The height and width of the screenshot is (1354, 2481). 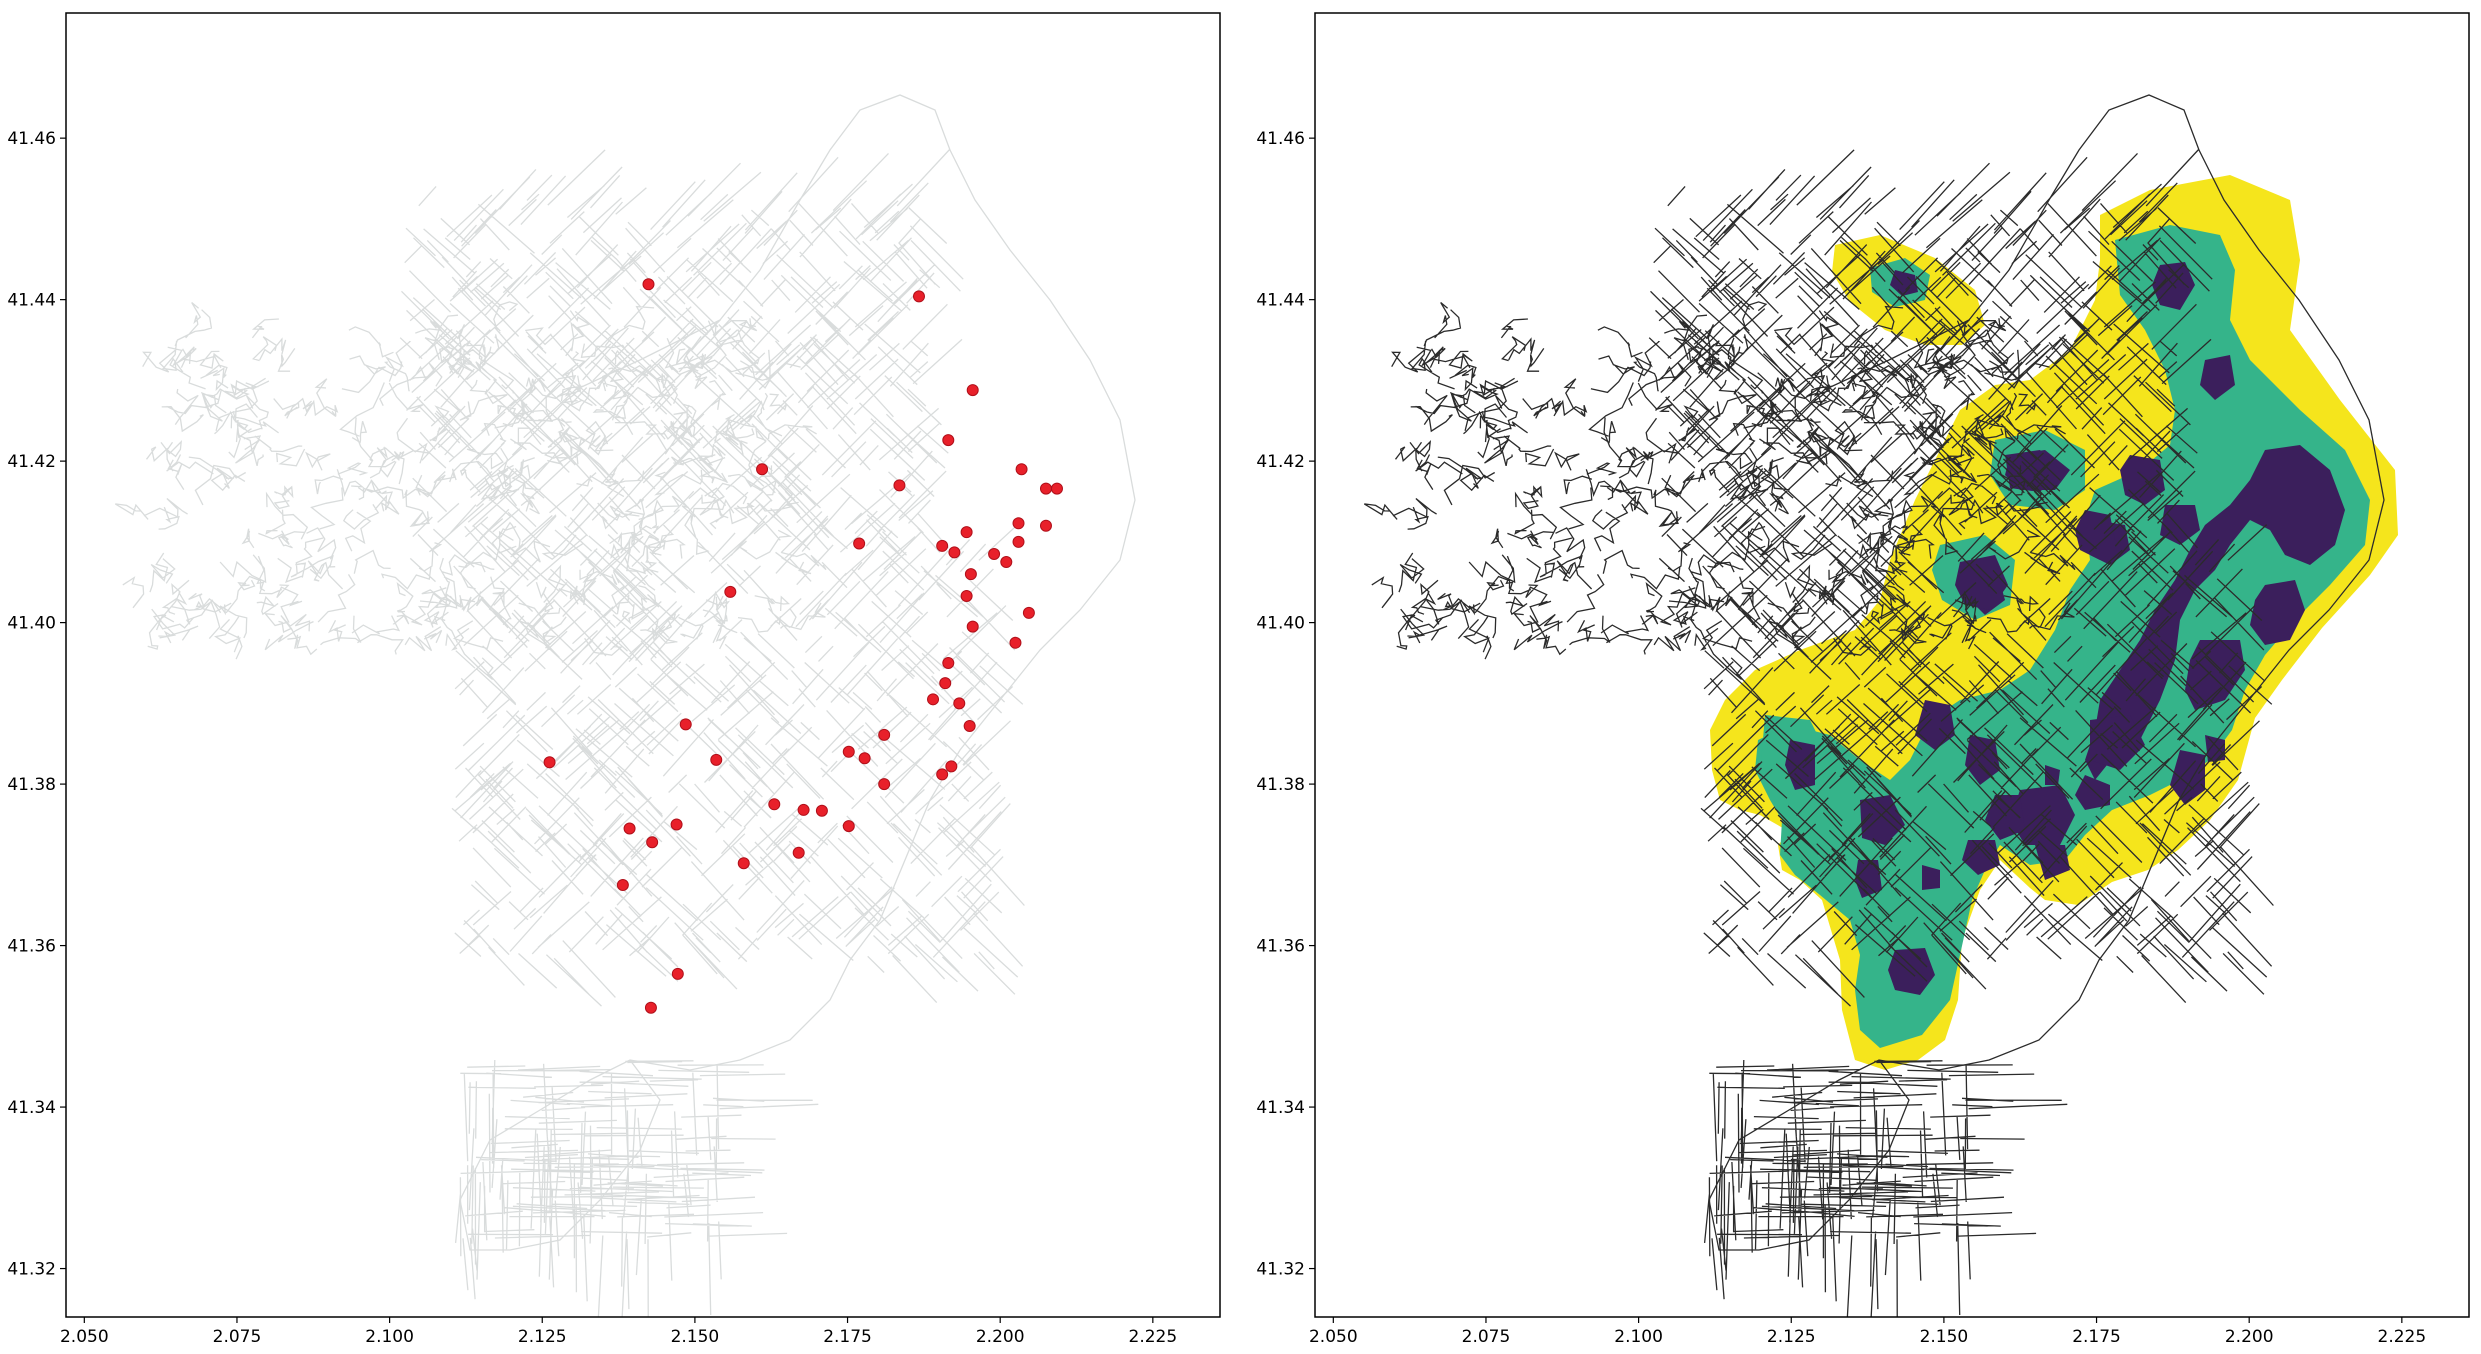 What do you see at coordinates (803, 646) in the screenshot?
I see `incident-points` at bounding box center [803, 646].